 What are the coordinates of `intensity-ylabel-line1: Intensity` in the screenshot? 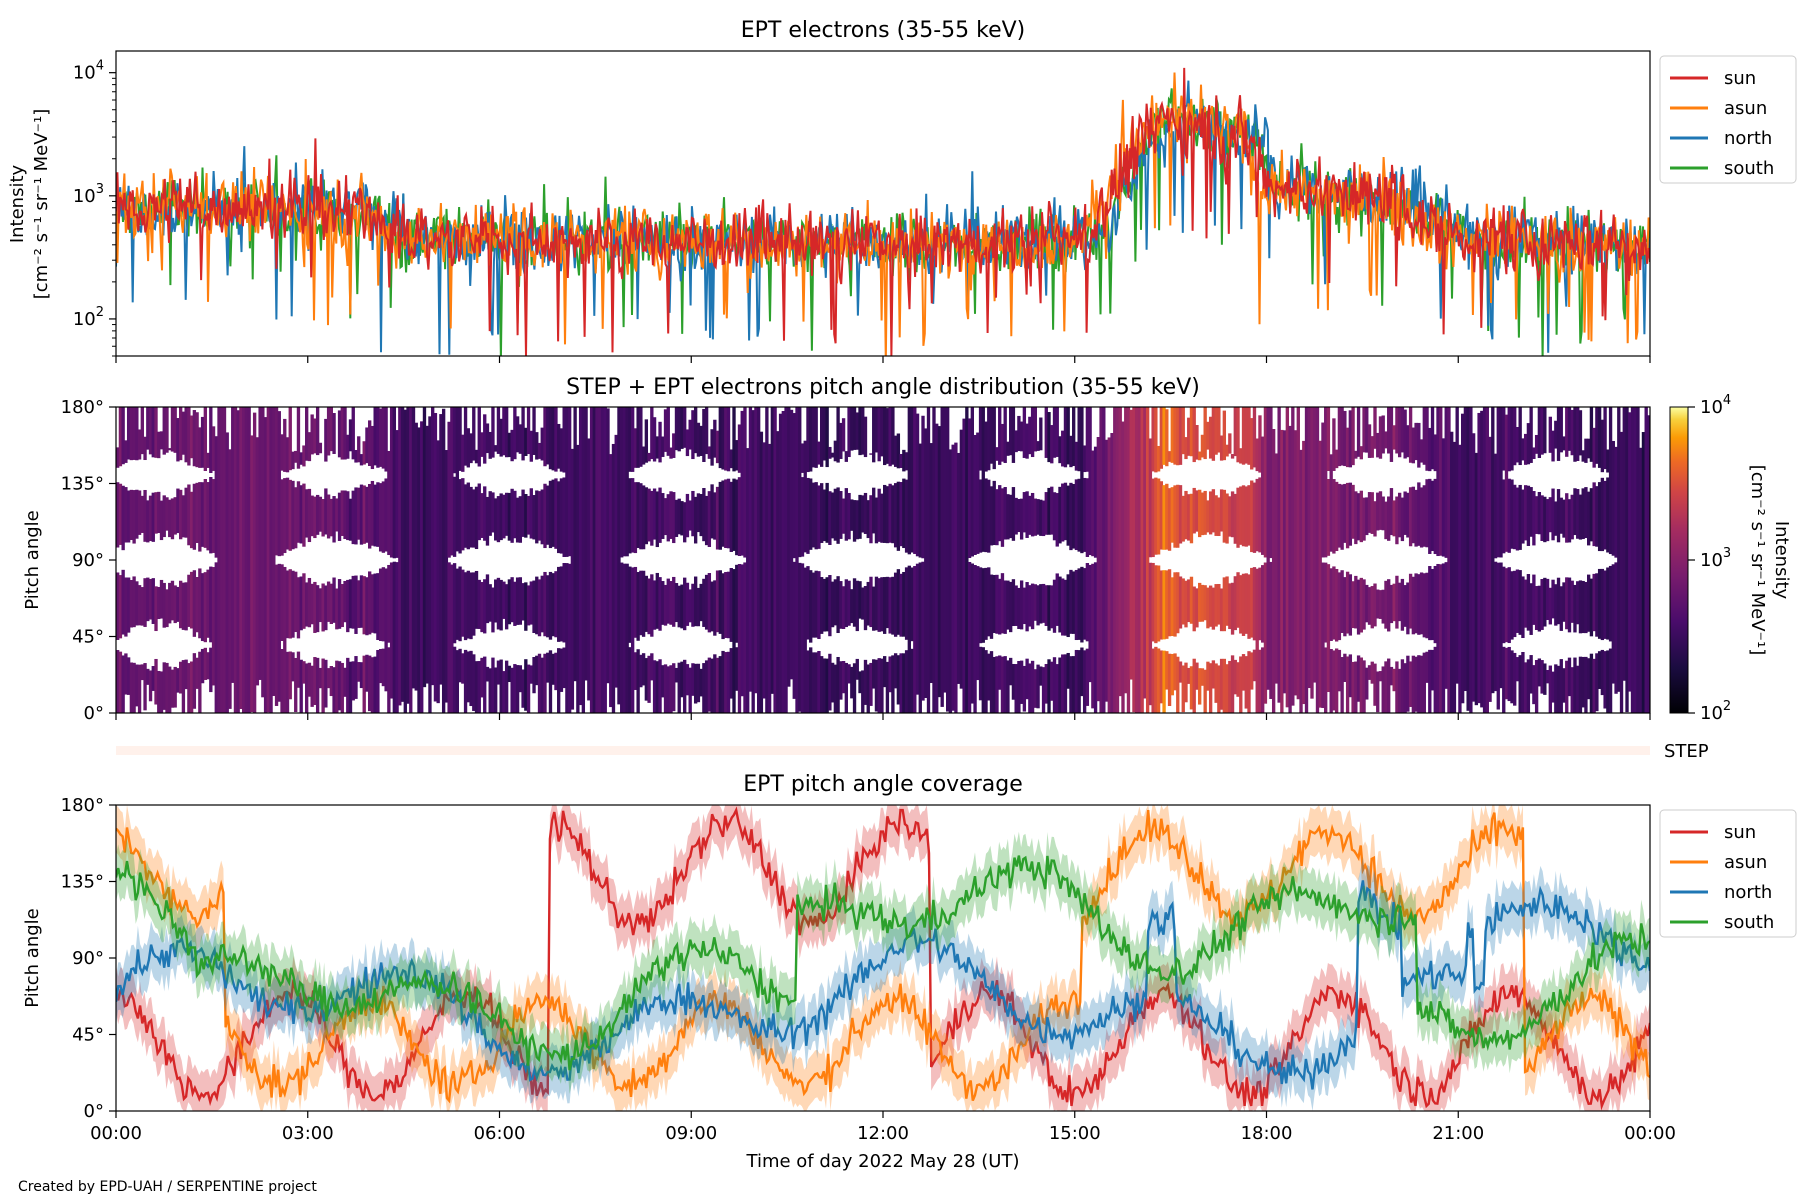 It's located at (17, 203).